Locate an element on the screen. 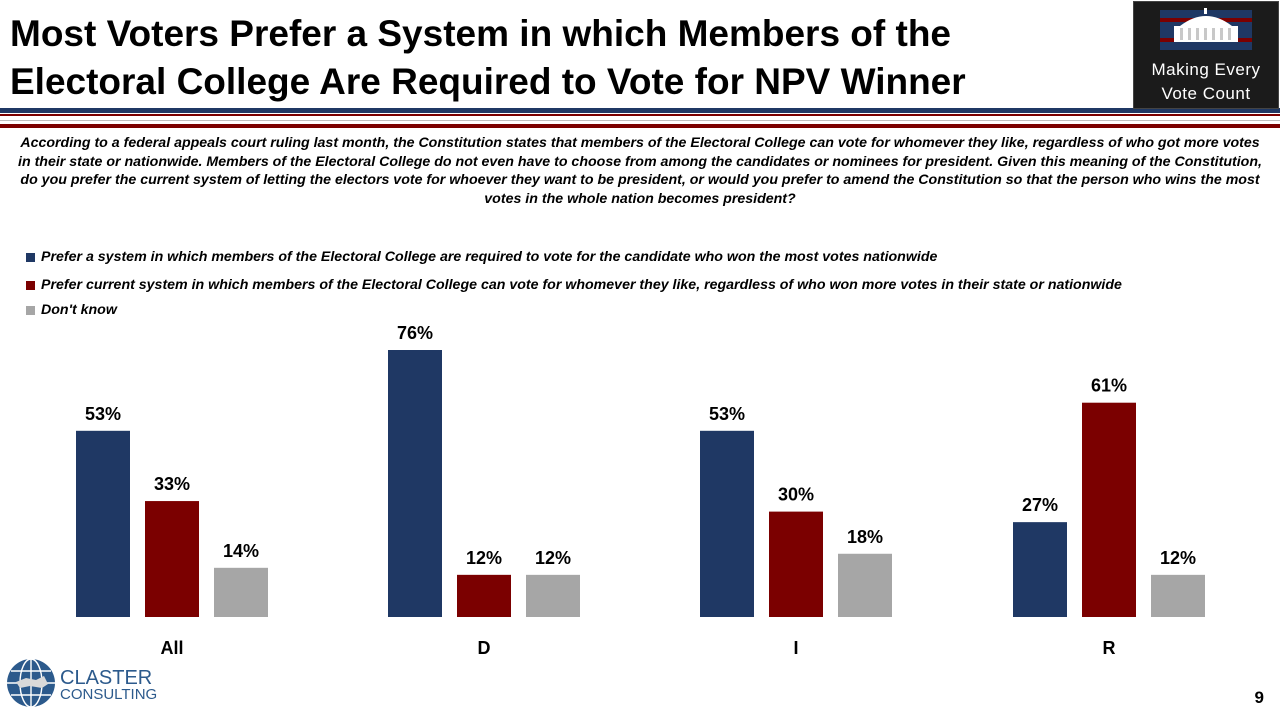  data-label-d-series-1: 76% is located at coordinates (415, 333).